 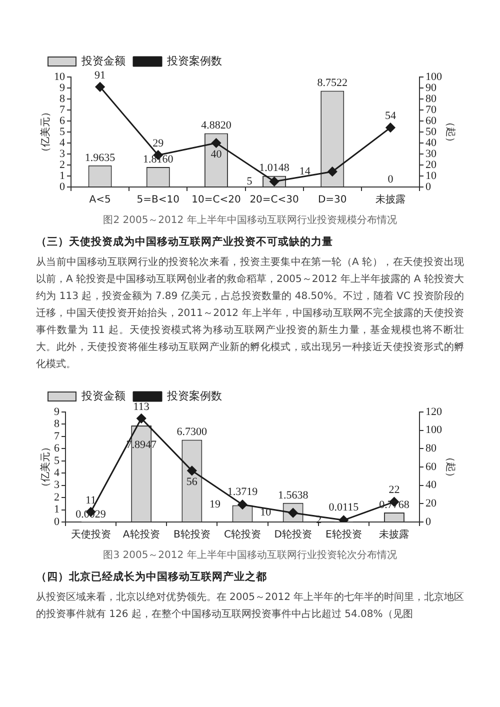 I want to click on x-tick-label: A<5, so click(x=100, y=200).